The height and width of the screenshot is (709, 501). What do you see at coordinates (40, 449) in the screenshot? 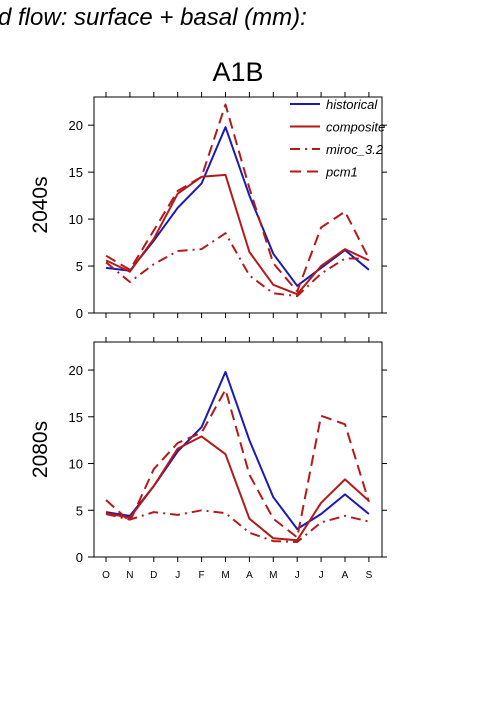
I see `y-axis-label: 2080s` at bounding box center [40, 449].